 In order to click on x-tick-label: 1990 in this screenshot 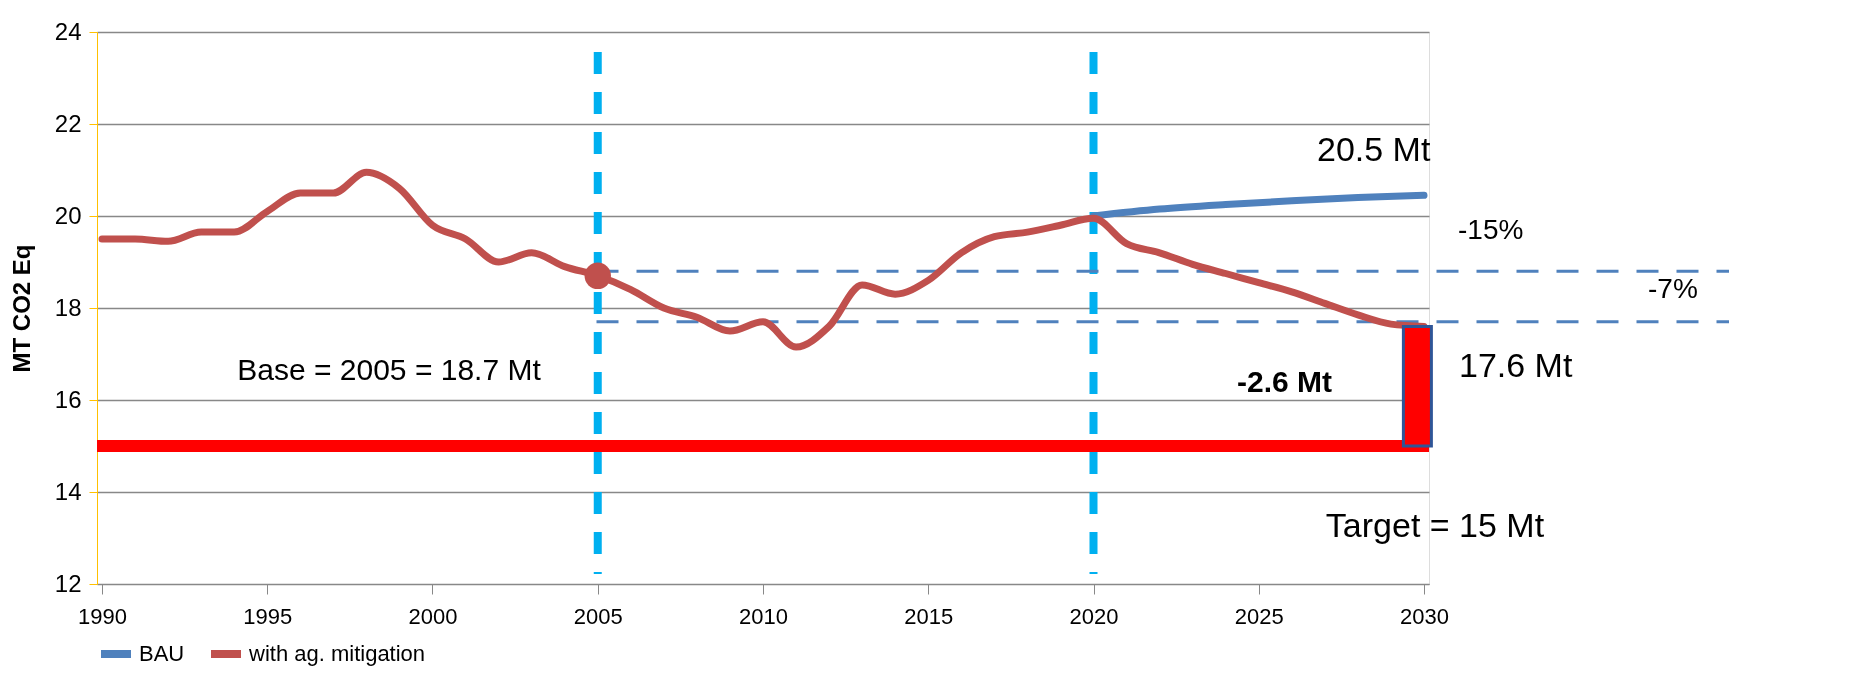, I will do `click(102, 616)`.